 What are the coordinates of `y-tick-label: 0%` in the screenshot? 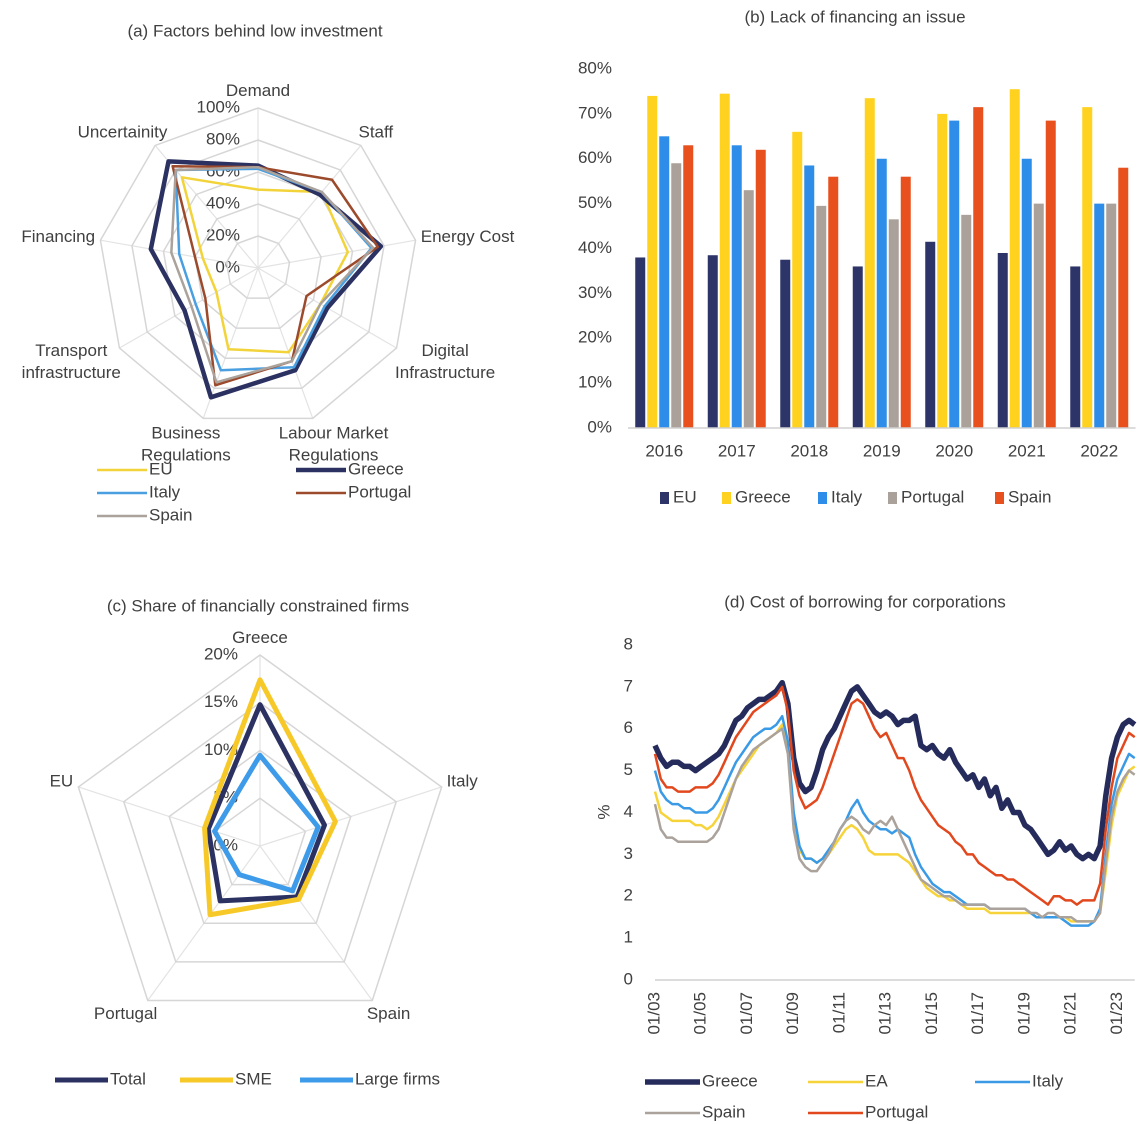 It's located at (599, 426).